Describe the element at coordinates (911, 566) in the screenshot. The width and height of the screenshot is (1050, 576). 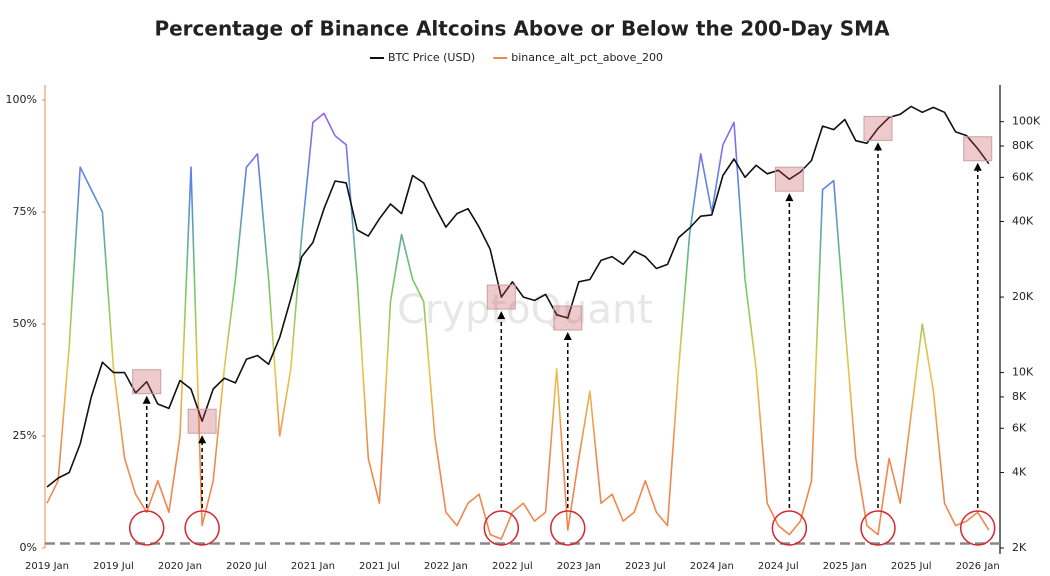
I see `x-tick-label: 2025 Jul` at that location.